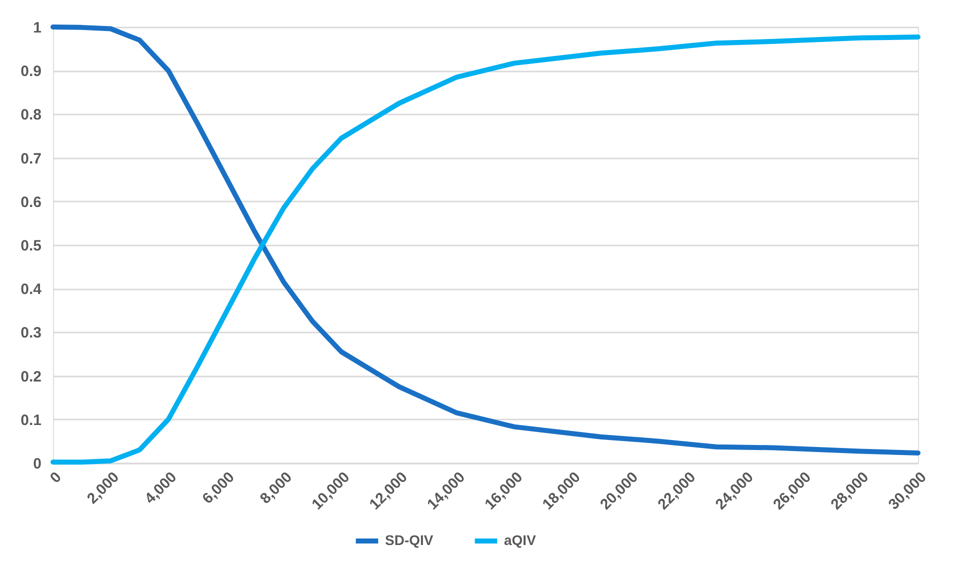 This screenshot has width=969, height=583. Describe the element at coordinates (31, 159) in the screenshot. I see `y-tick-label: 0.7` at that location.